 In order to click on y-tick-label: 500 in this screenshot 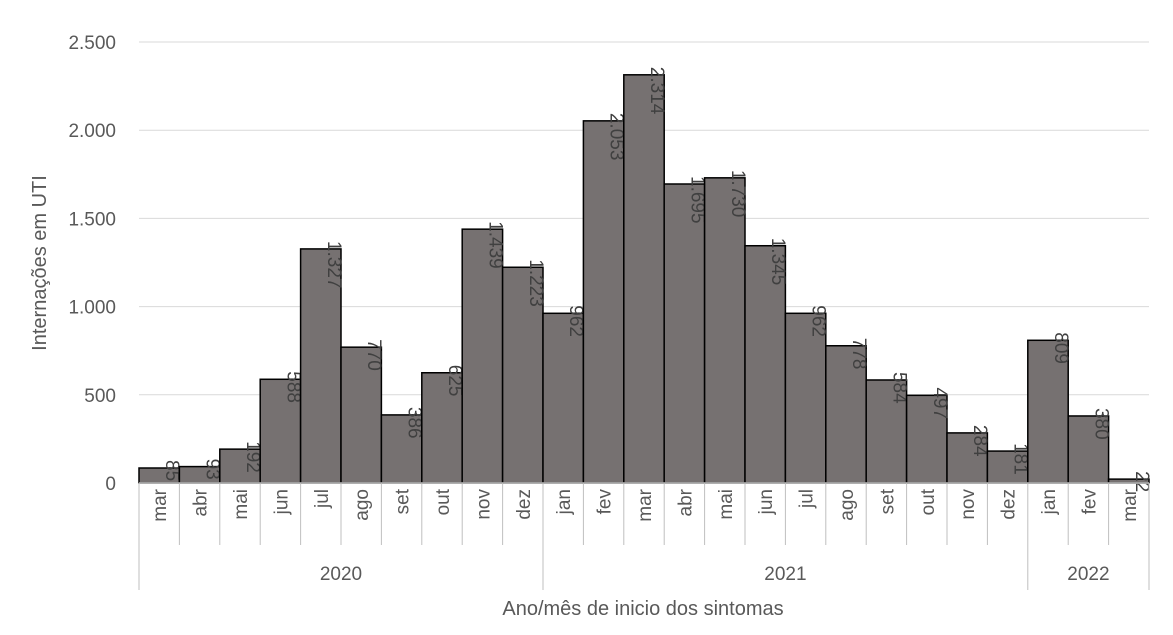, I will do `click(100, 396)`.